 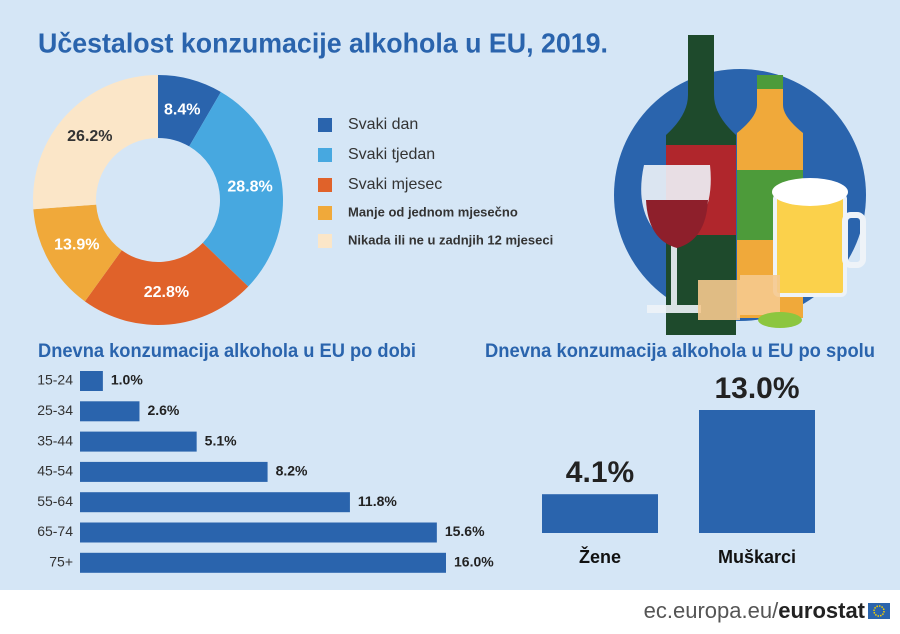 I want to click on y-tick-label: 15-24, so click(x=55, y=380).